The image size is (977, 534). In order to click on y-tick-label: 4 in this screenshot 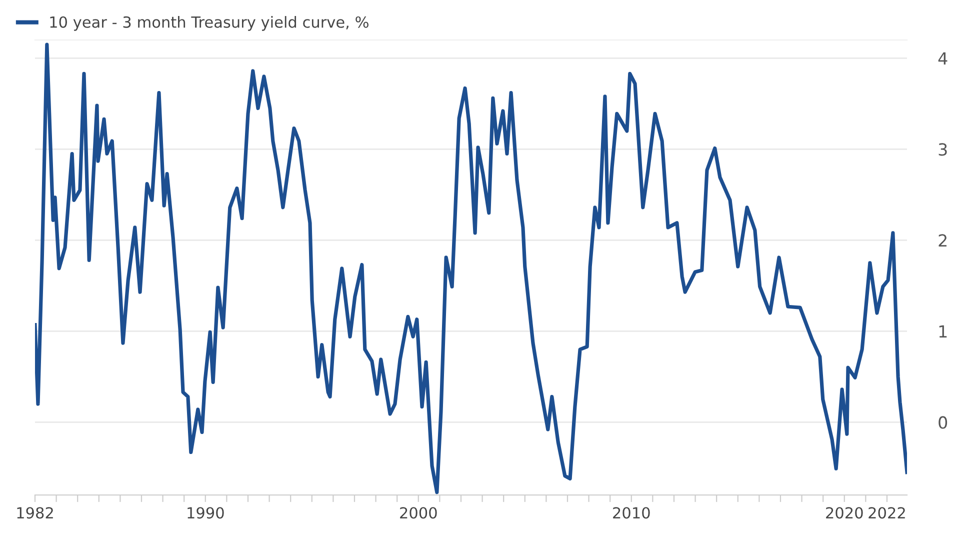, I will do `click(943, 58)`.